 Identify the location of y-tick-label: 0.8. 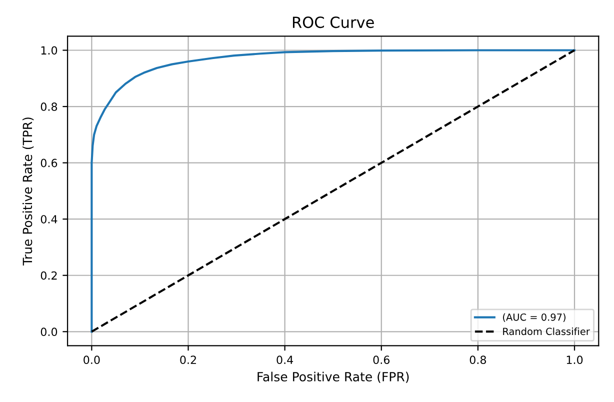
(49, 106).